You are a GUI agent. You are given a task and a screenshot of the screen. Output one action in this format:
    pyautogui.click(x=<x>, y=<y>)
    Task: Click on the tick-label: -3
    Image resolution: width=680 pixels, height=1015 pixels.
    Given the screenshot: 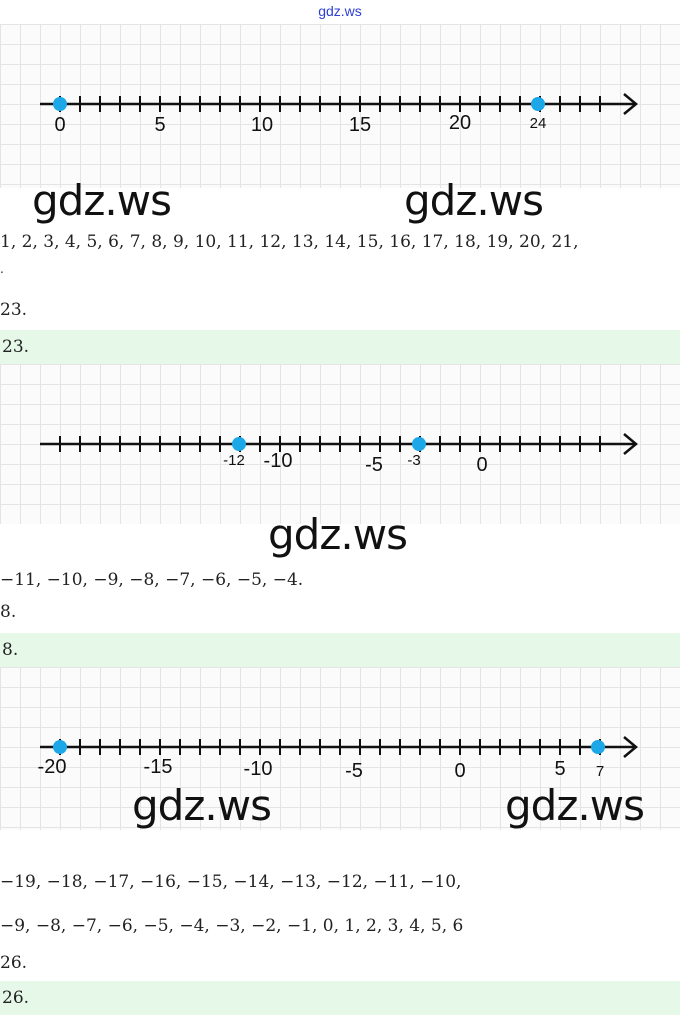 What is the action you would take?
    pyautogui.click(x=413, y=460)
    